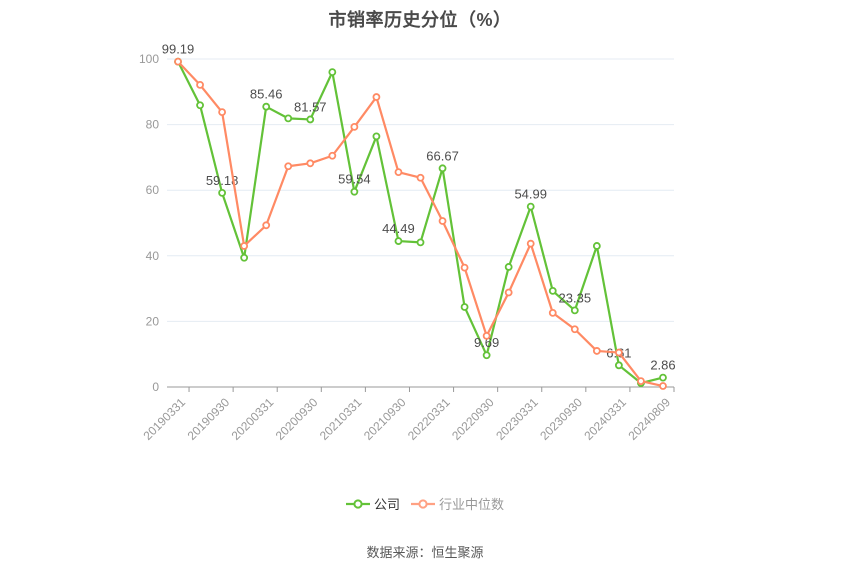  I want to click on data-point-label: 85.46, so click(266, 94).